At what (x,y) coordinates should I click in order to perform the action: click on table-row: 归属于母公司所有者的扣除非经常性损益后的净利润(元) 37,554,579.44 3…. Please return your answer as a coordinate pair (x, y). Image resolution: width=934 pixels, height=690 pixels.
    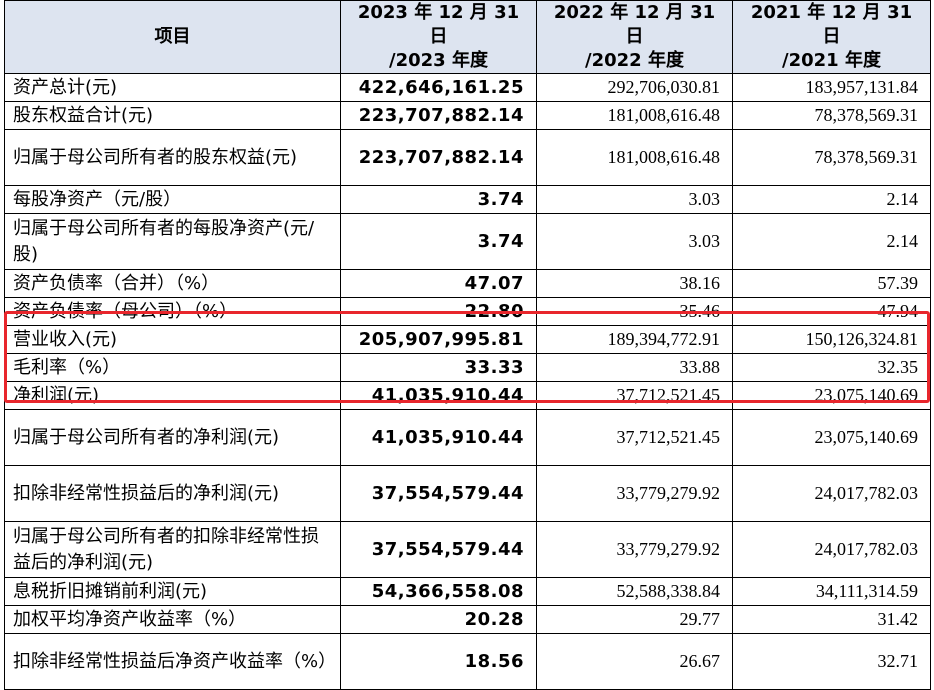
    Looking at the image, I should click on (467, 549).